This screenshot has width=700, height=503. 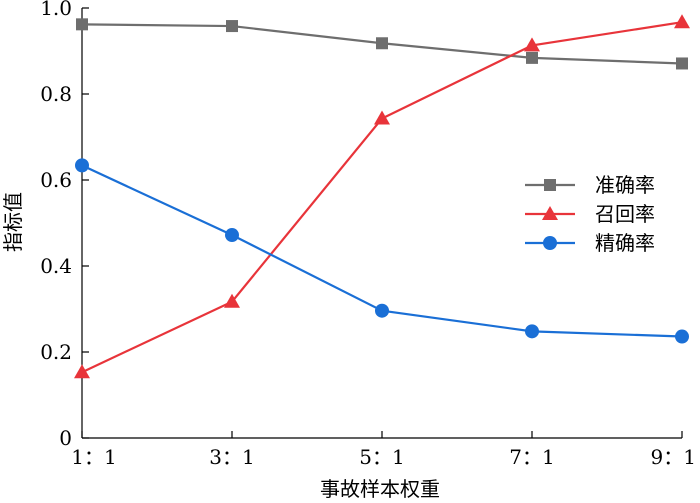 I want to click on x-tick-label: 1：1, so click(x=93, y=457).